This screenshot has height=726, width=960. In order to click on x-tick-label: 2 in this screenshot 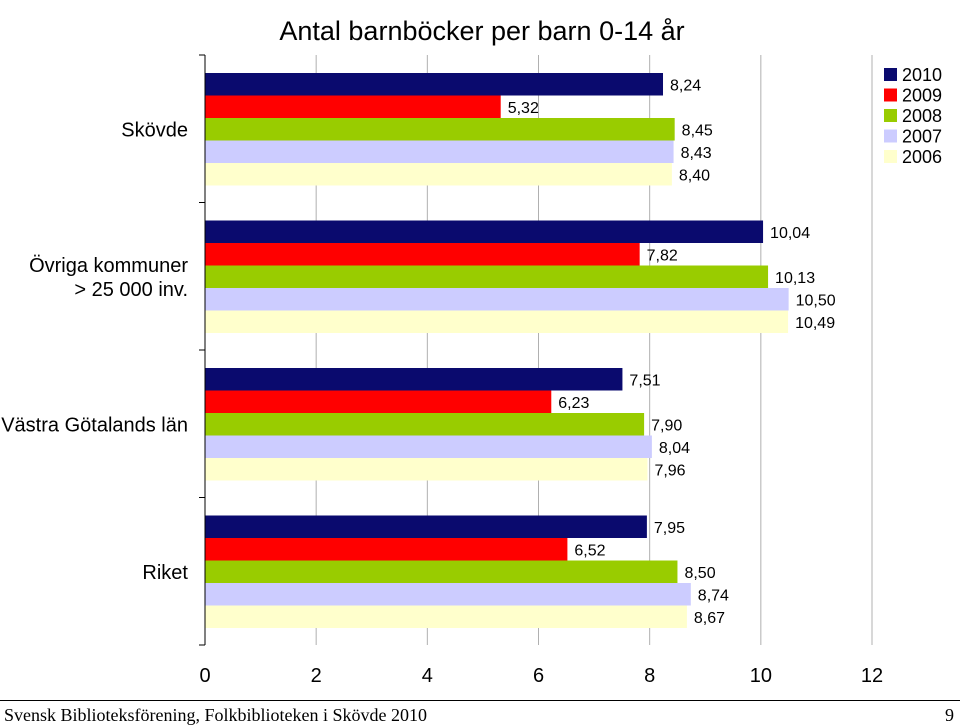, I will do `click(316, 676)`.